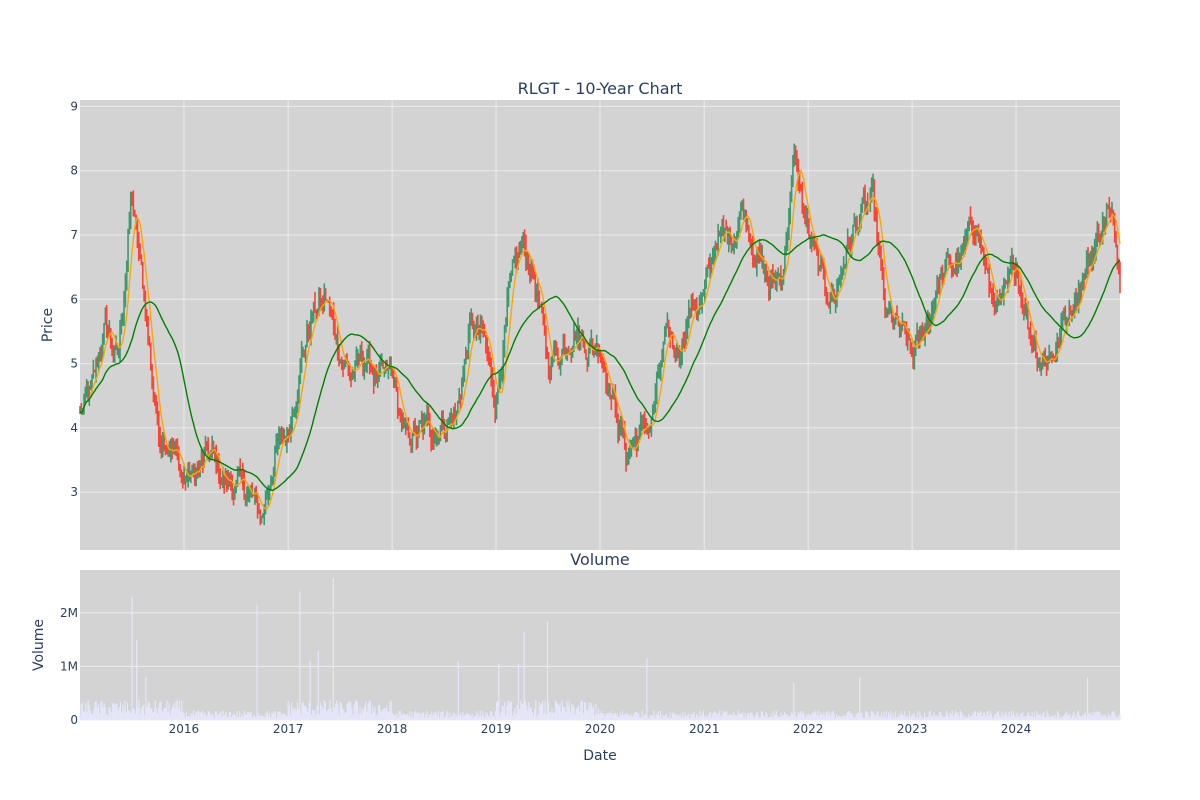 The width and height of the screenshot is (1200, 800). What do you see at coordinates (599, 756) in the screenshot?
I see `date-axis-title: Date` at bounding box center [599, 756].